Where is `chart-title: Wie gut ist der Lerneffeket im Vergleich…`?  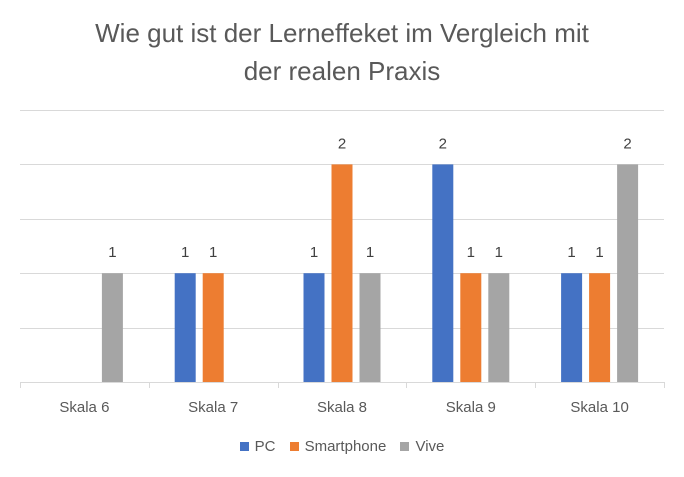 chart-title: Wie gut ist der Lerneffeket im Vergleich… is located at coordinates (342, 52).